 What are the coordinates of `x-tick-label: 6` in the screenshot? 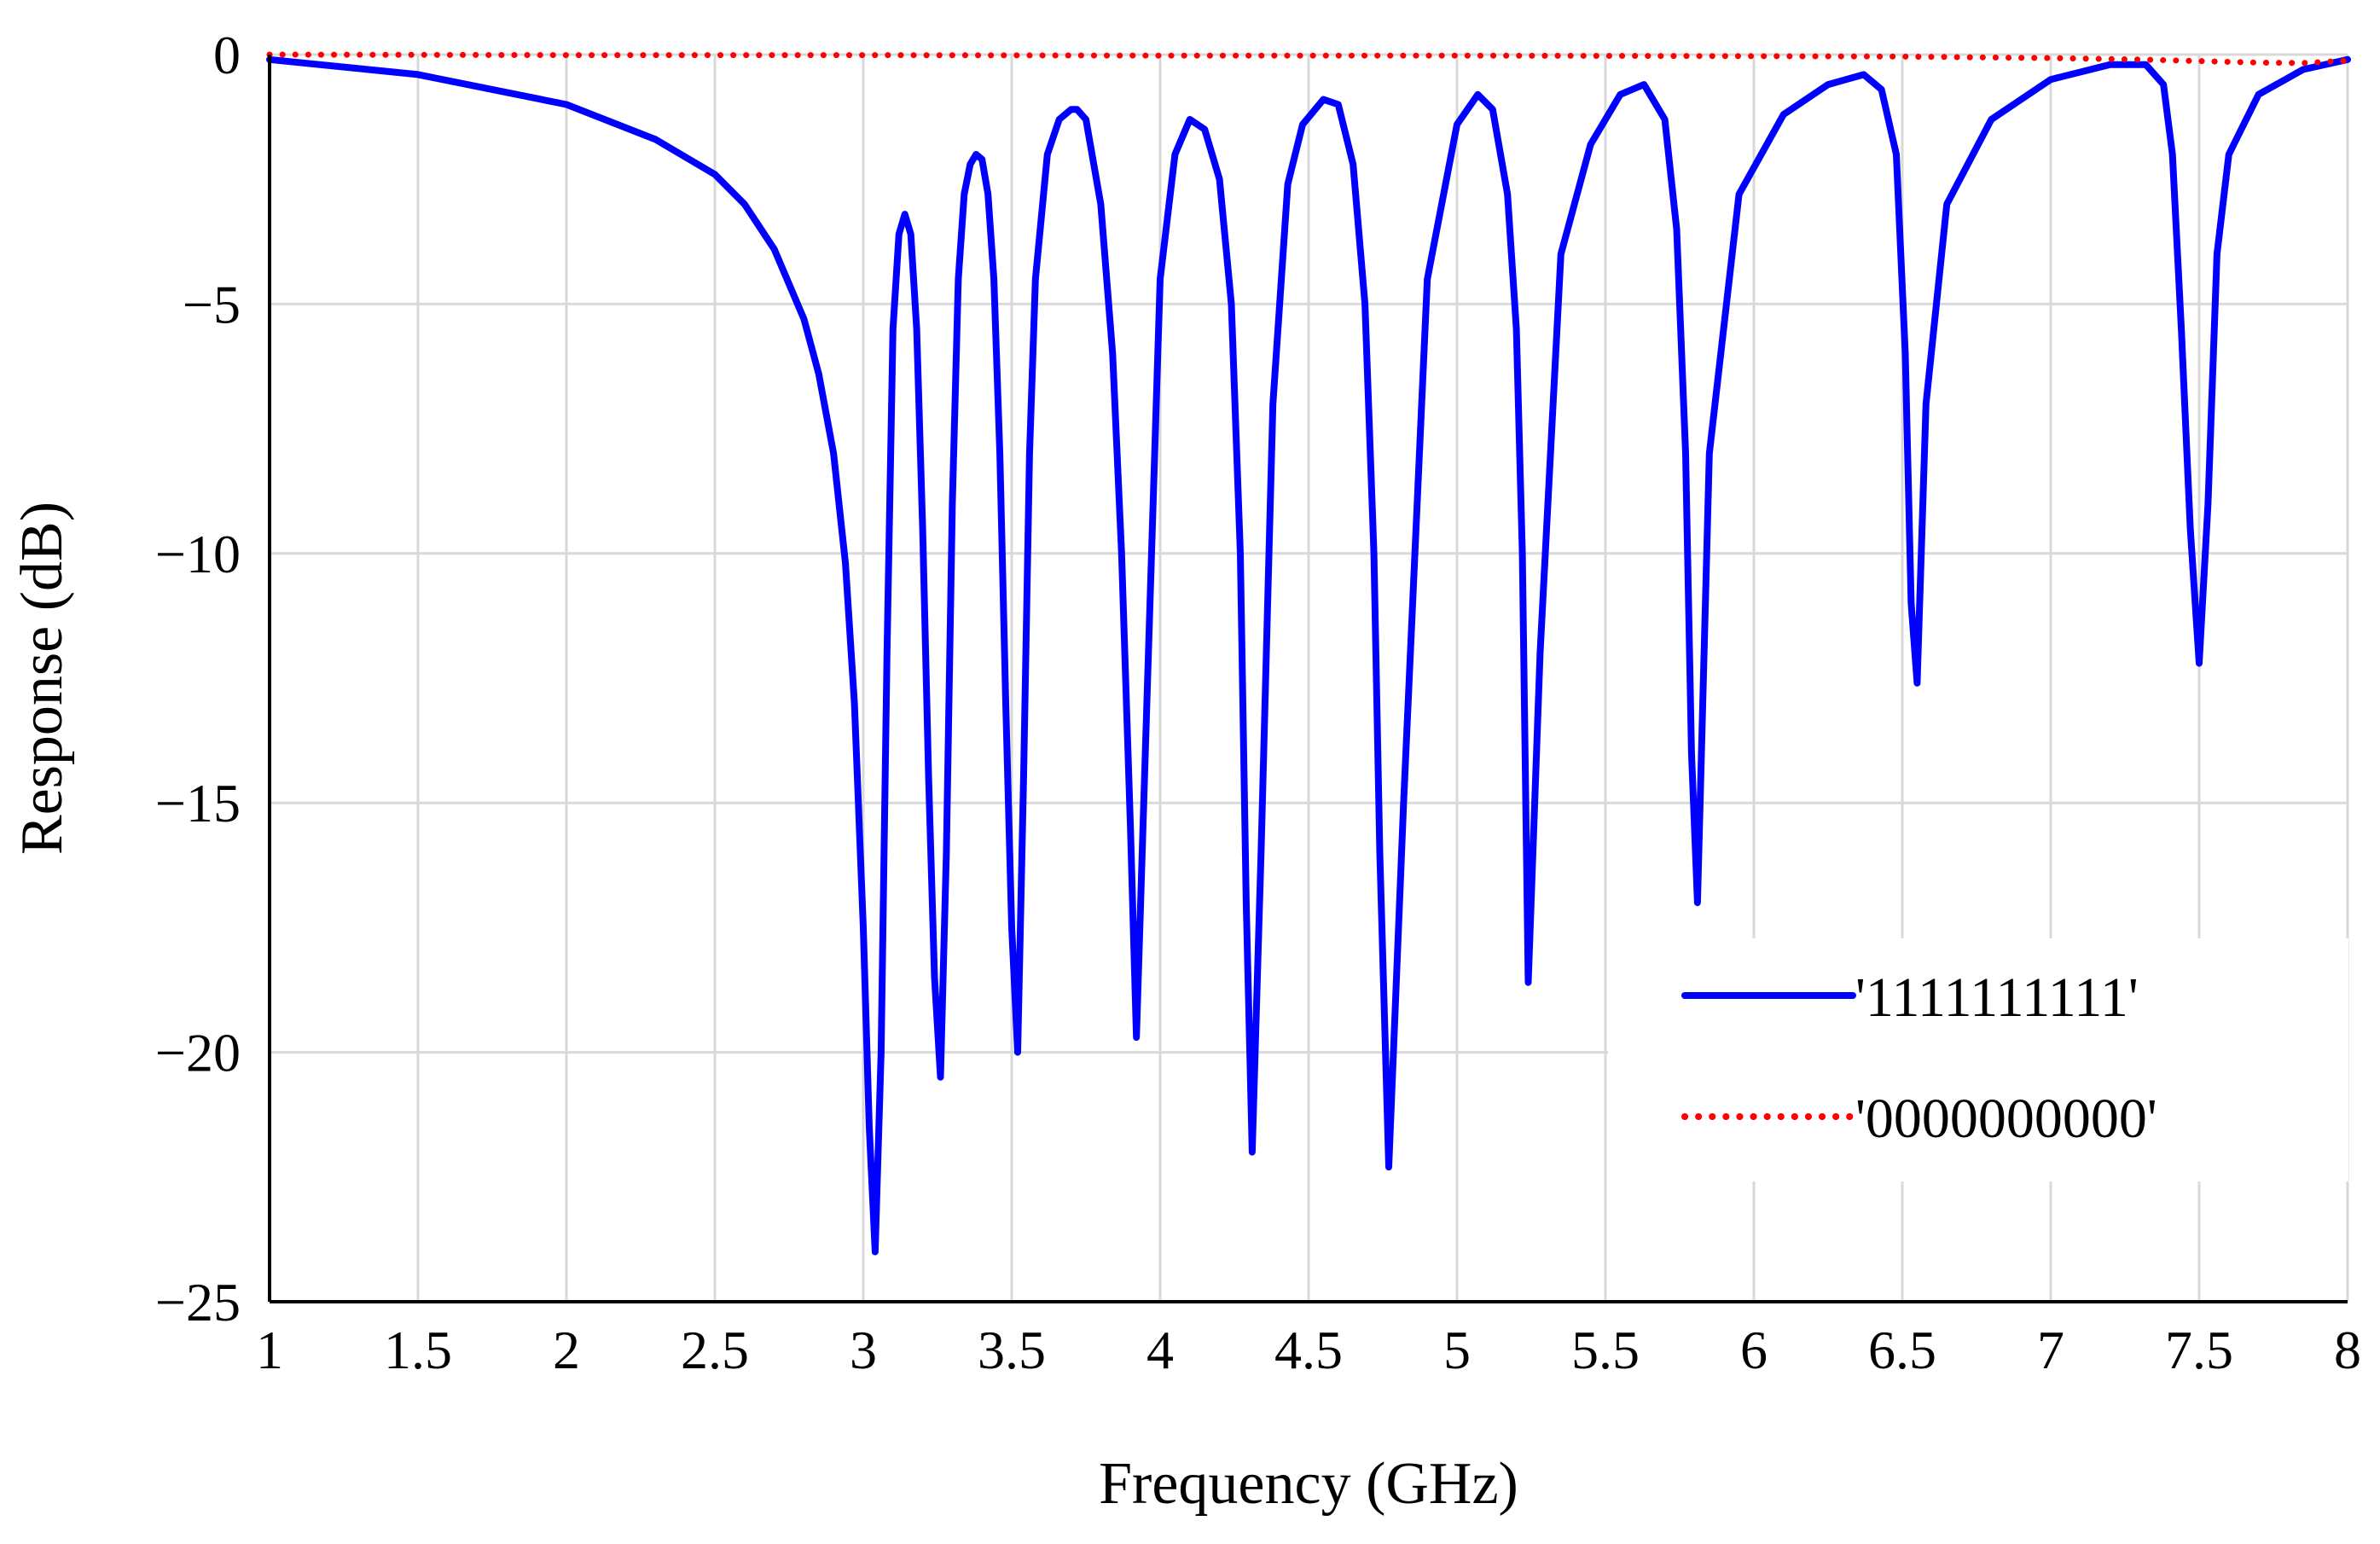 It's located at (1754, 1350).